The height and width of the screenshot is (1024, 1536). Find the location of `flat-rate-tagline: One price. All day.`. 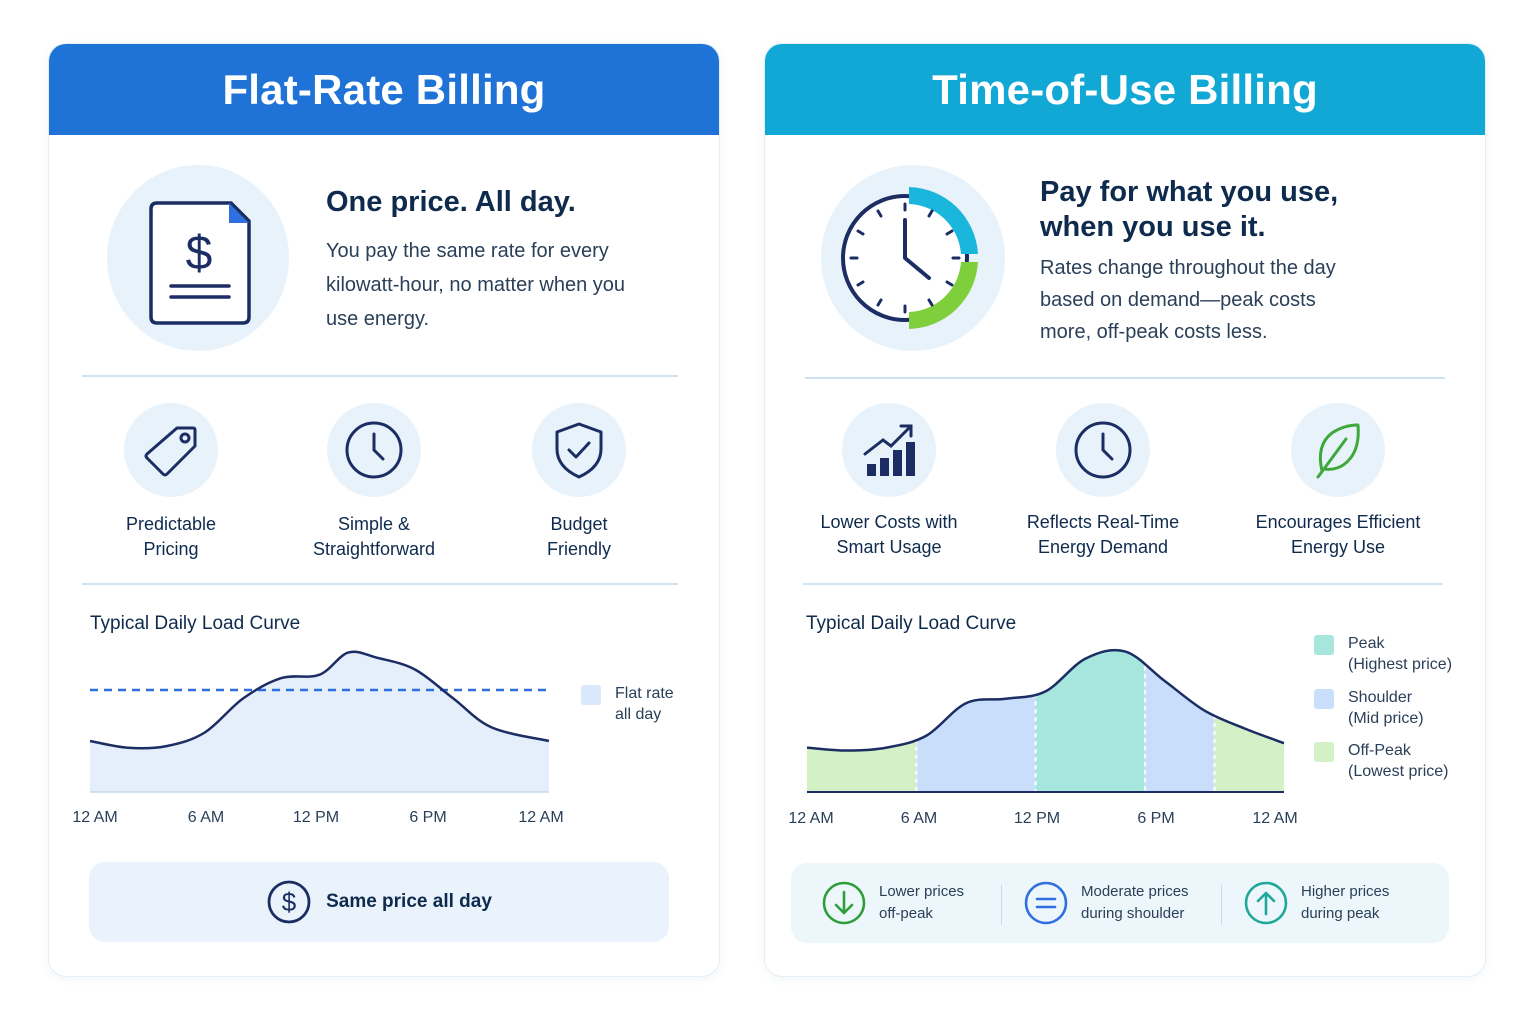

flat-rate-tagline: One price. All day. is located at coordinates (451, 202).